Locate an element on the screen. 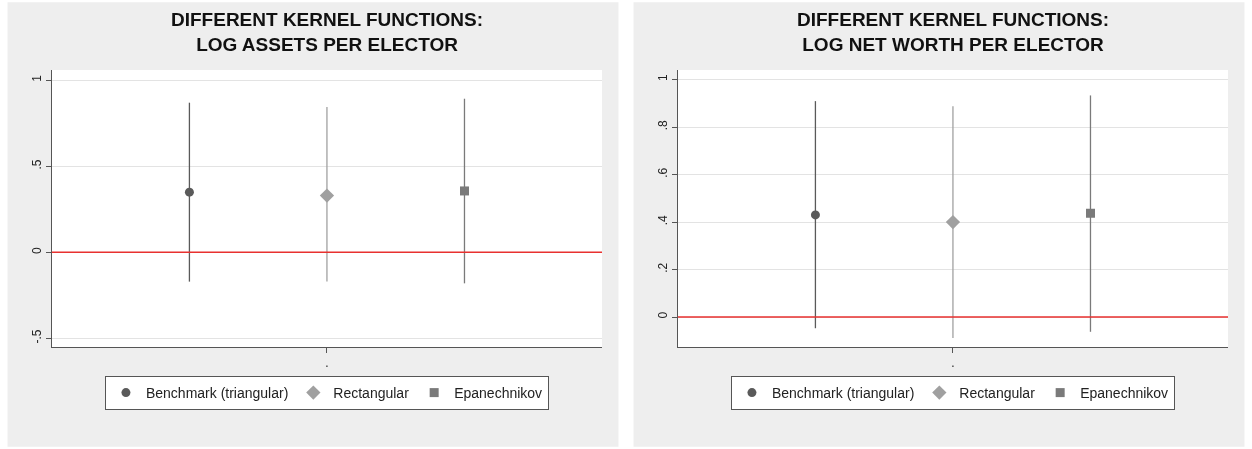 The image size is (1252, 449). y-tick-label: .4 is located at coordinates (663, 220).